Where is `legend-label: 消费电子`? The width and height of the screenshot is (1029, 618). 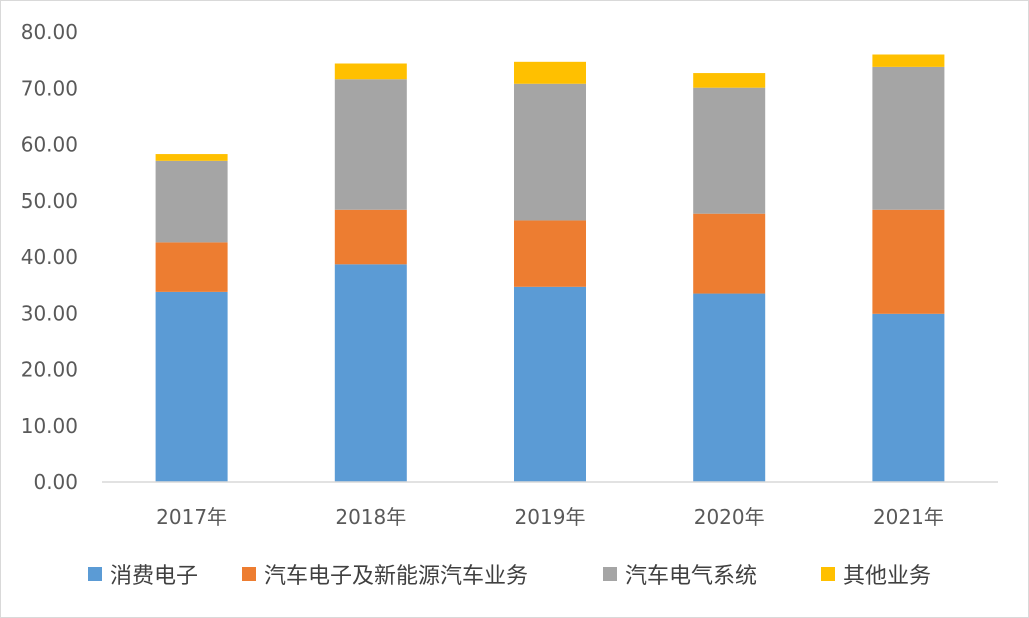 legend-label: 消费电子 is located at coordinates (154, 576).